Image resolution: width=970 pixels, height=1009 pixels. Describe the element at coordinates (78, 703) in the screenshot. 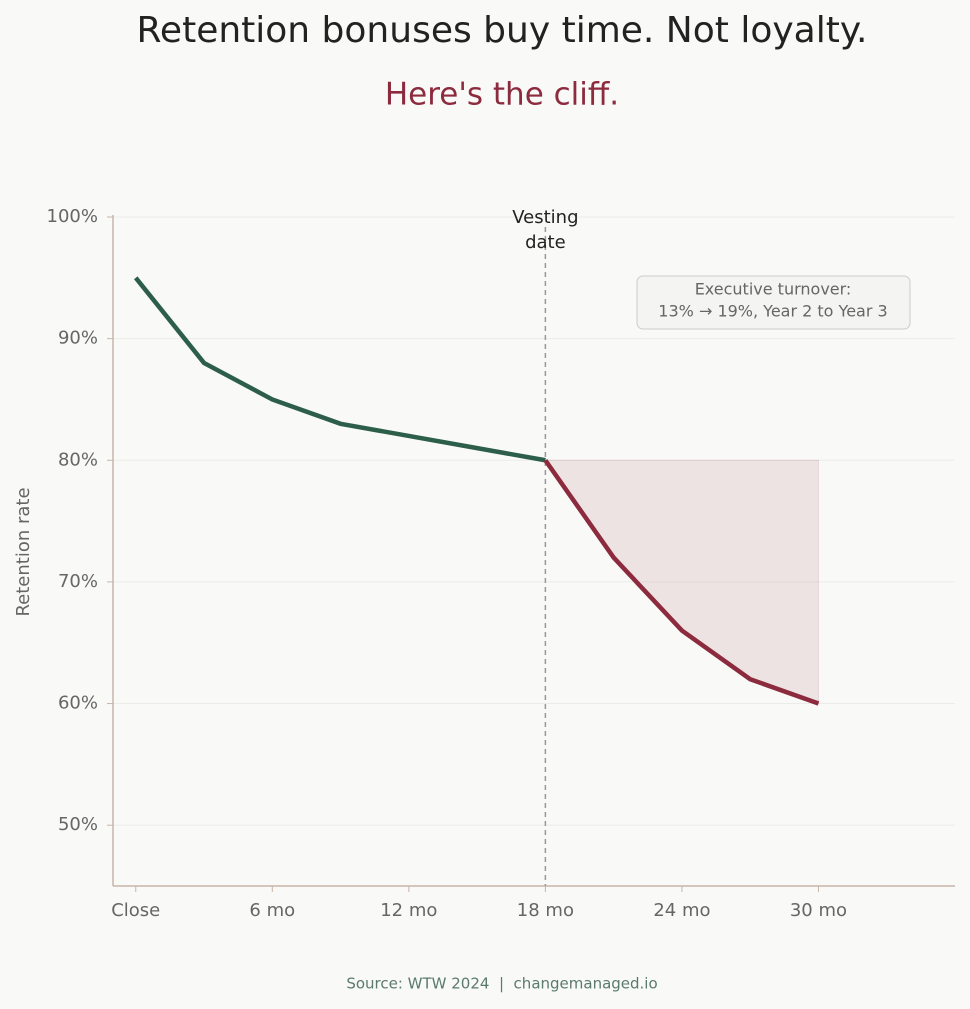

I see `y-tick-label: 60%` at that location.